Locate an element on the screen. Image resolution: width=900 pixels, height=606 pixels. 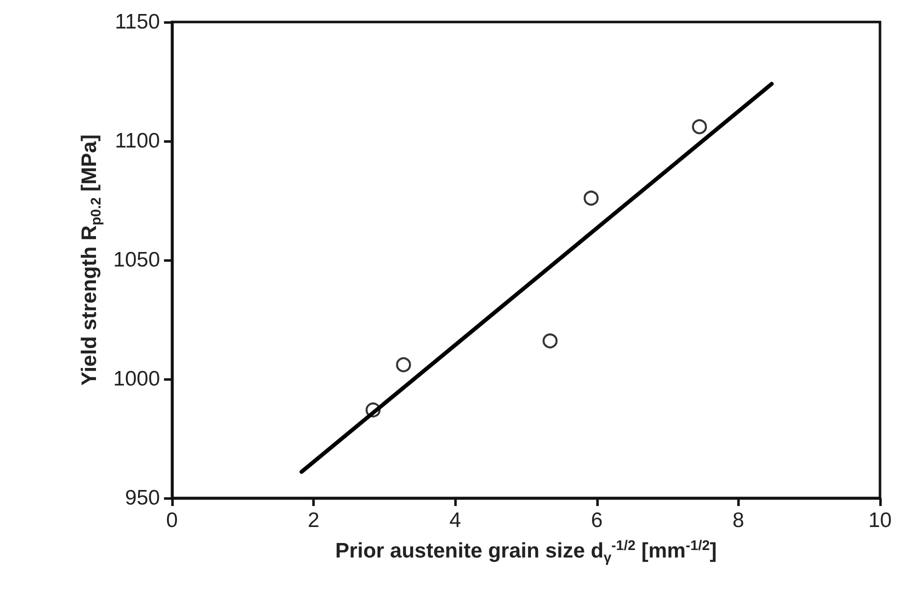
y-tick-label: 1150 is located at coordinates (137, 22).